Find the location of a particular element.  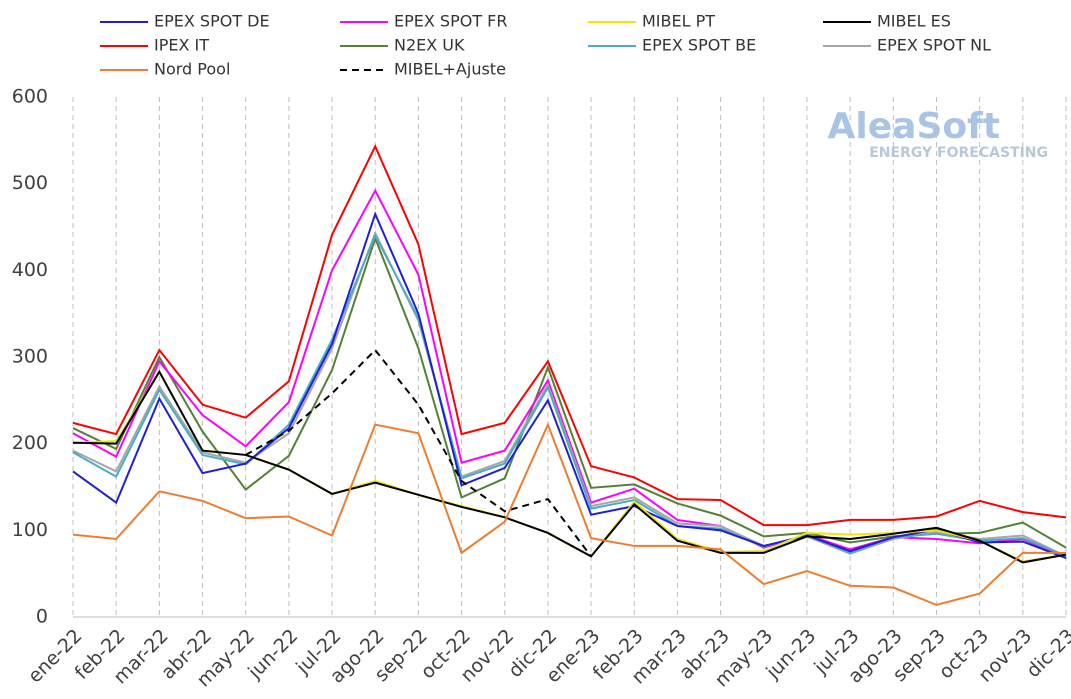

y-tick-label: 300 is located at coordinates (30, 357).